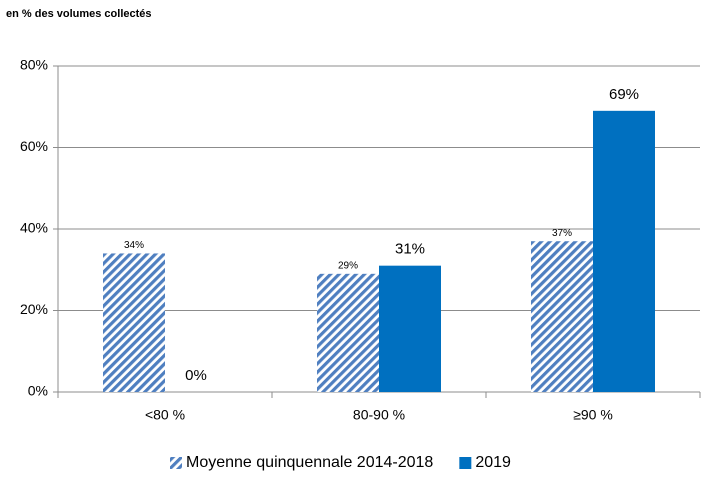 The width and height of the screenshot is (709, 480). I want to click on y-tick-label: 80%, so click(34, 65).